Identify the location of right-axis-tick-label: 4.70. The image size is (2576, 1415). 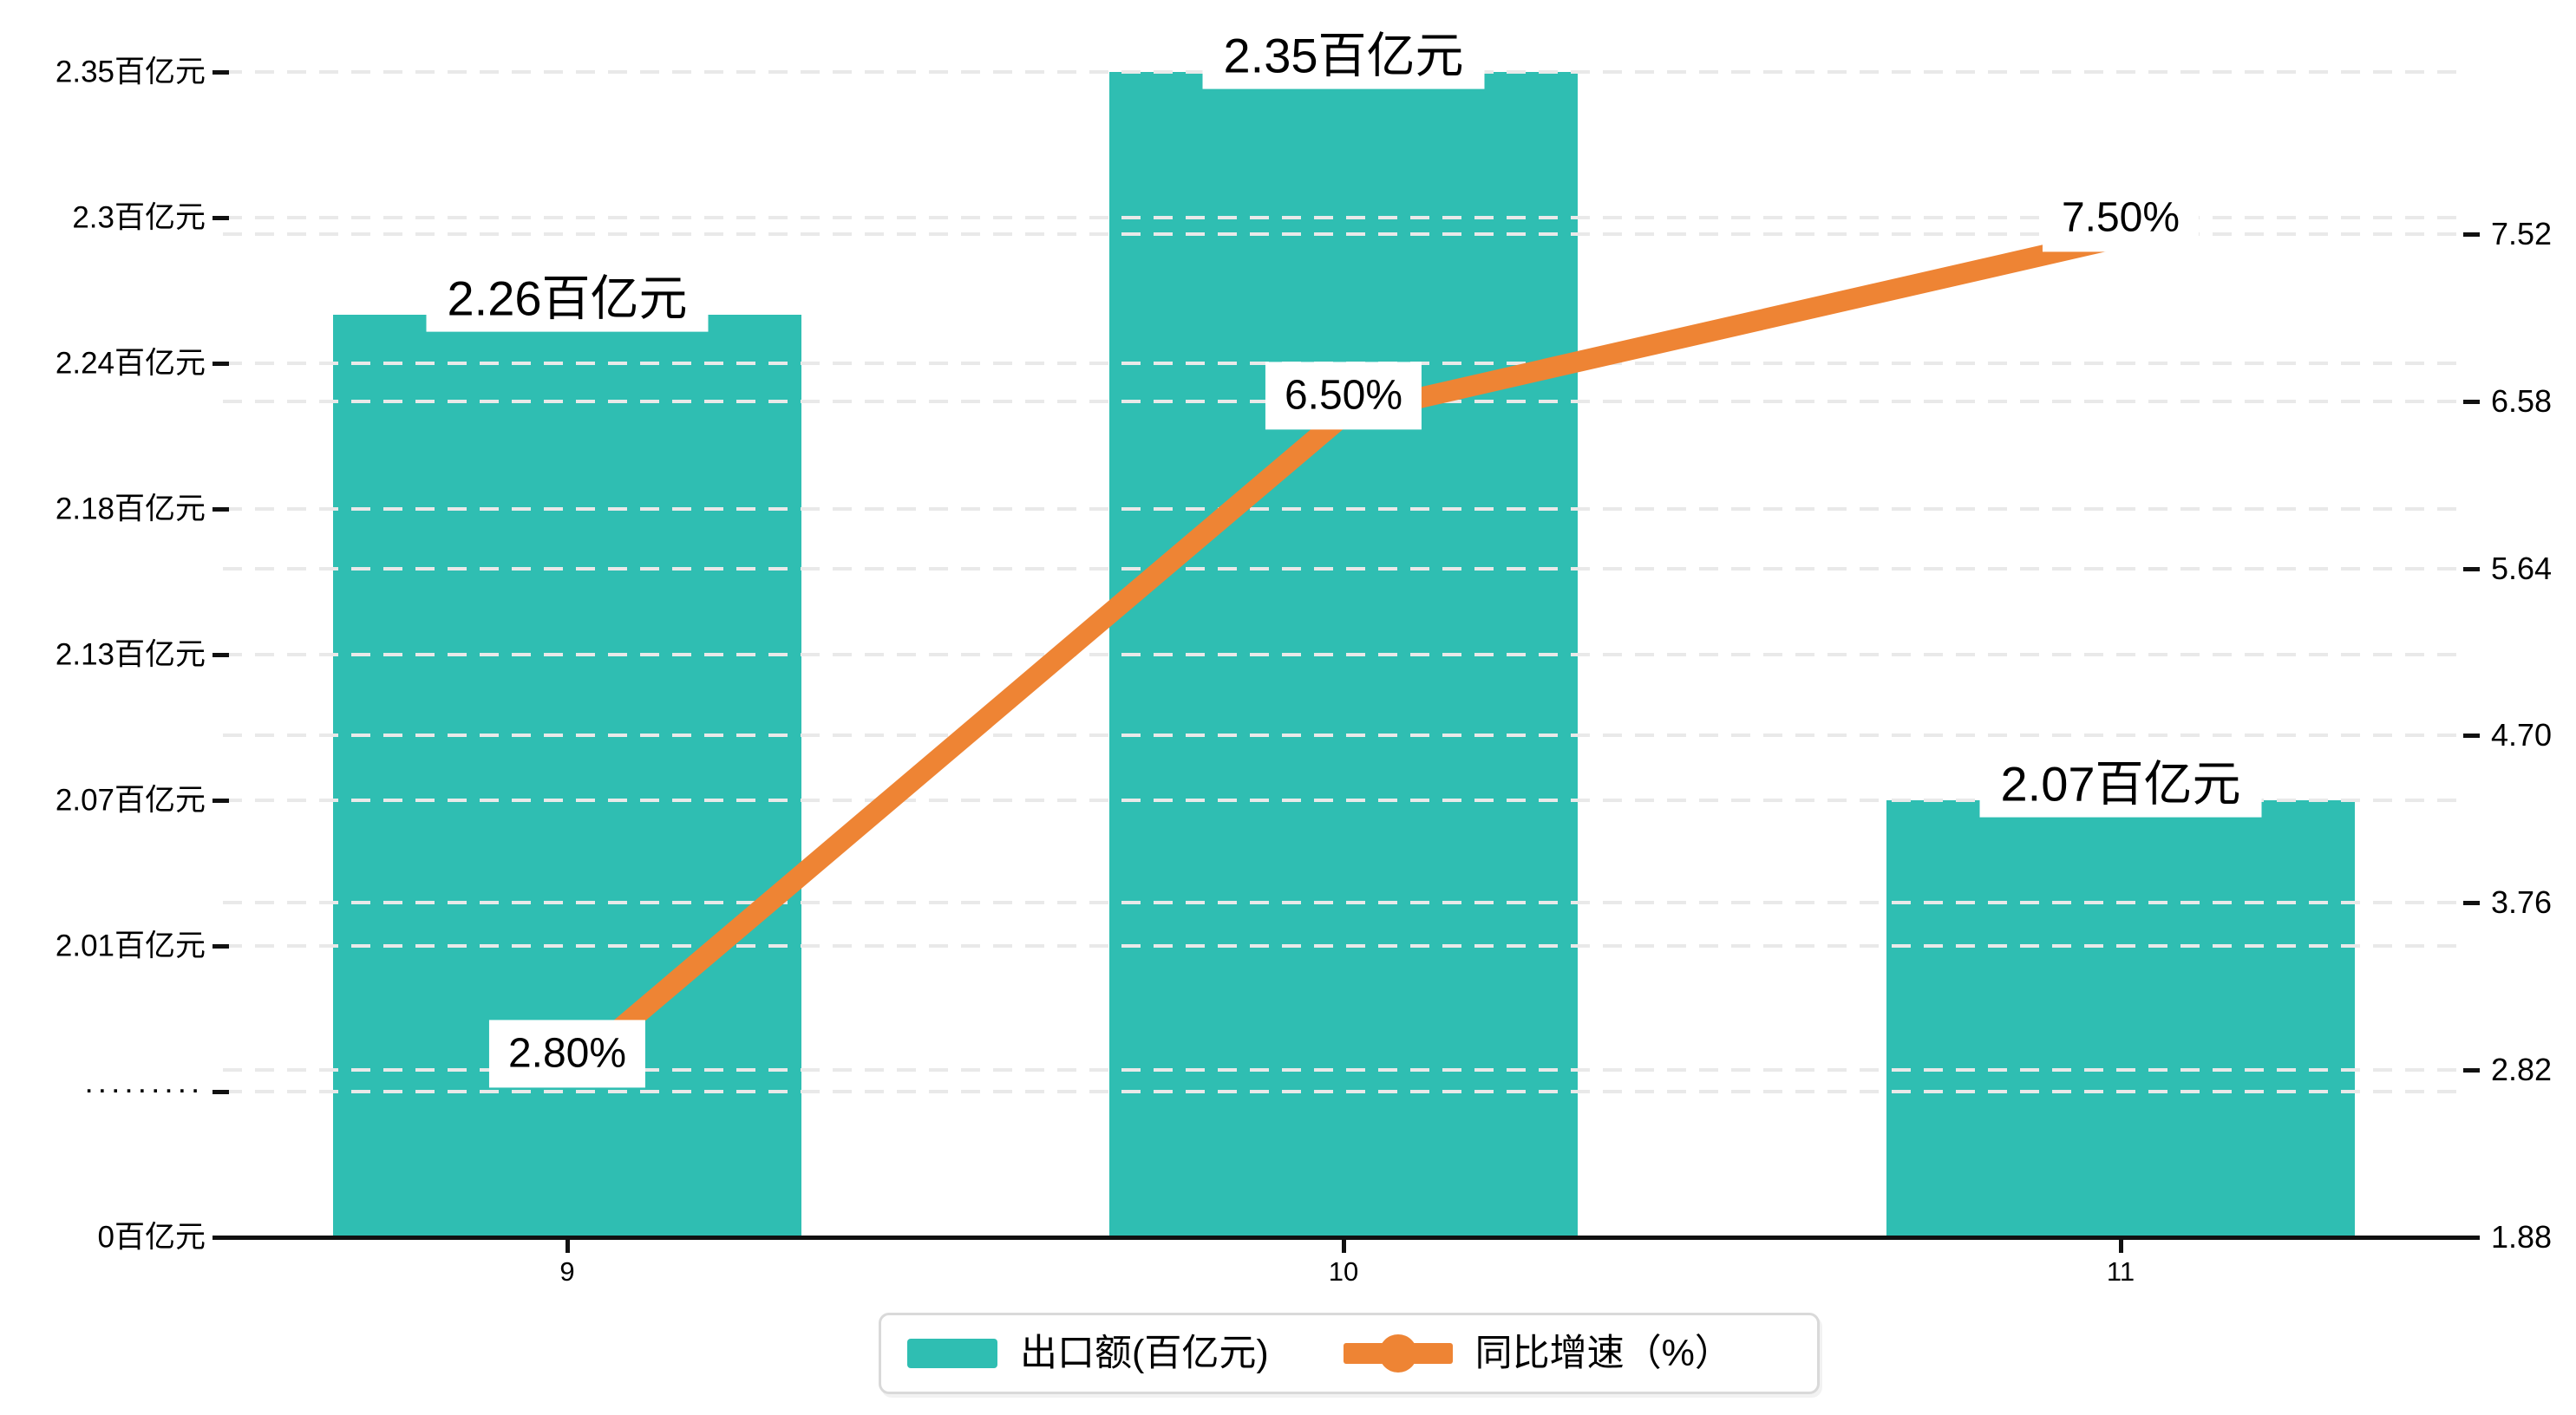
(2522, 735).